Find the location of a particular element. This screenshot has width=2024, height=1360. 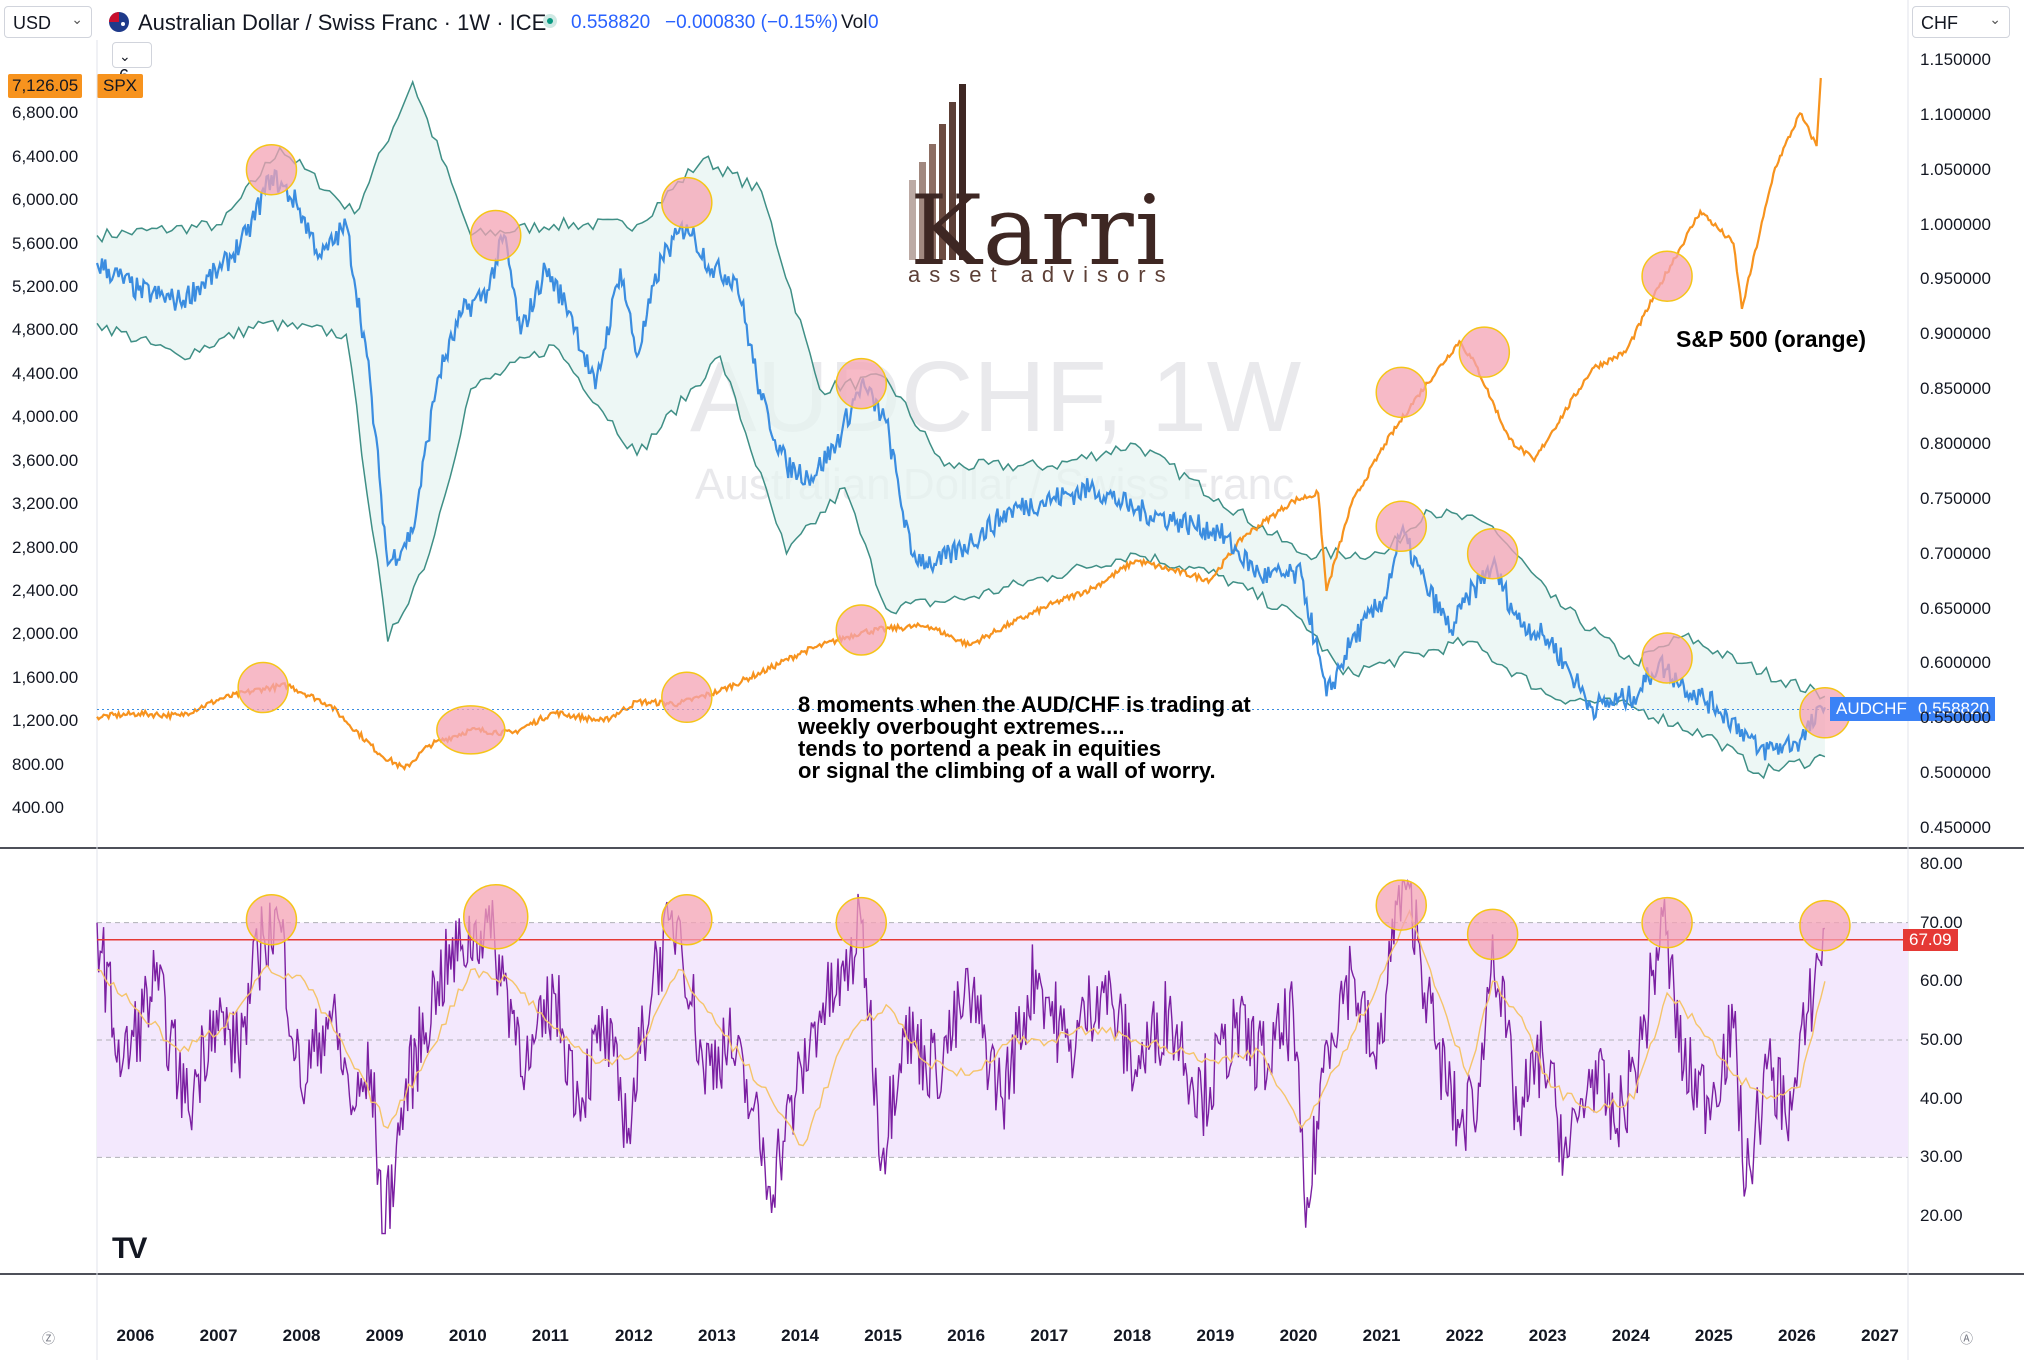

year-tick: 2018 is located at coordinates (1132, 1335).